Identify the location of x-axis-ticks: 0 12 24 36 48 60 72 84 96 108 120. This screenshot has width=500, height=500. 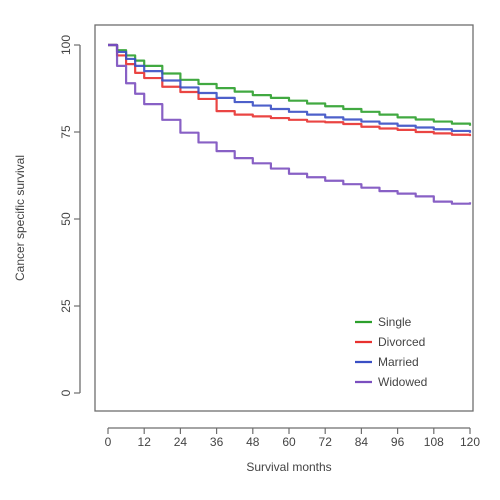
(292, 438).